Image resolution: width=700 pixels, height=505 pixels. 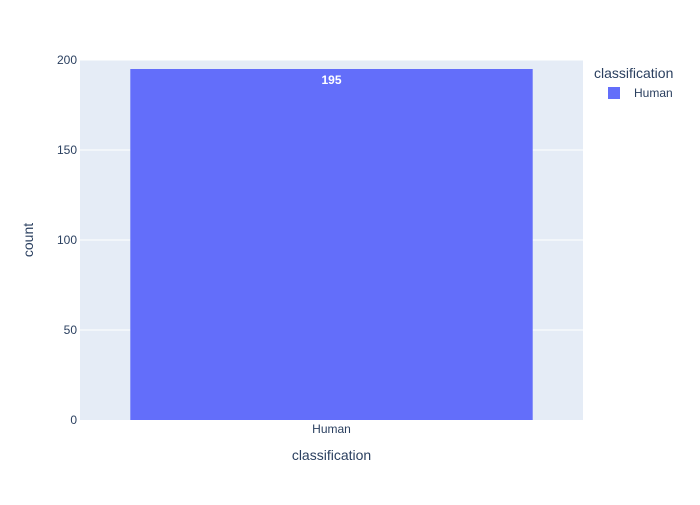 I want to click on y-axis-ticks: 0 50 100 150 200, so click(x=67, y=240).